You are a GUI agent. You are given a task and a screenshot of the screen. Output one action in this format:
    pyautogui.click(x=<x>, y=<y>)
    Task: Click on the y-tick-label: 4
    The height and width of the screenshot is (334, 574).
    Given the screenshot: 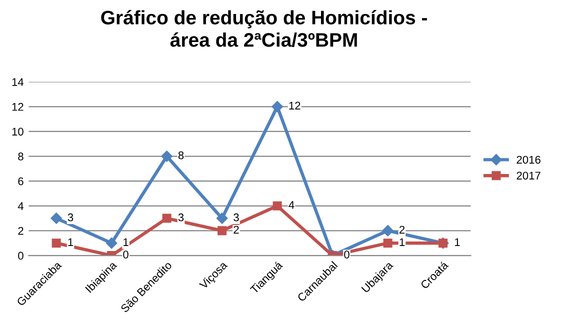 What is the action you would take?
    pyautogui.click(x=21, y=206)
    